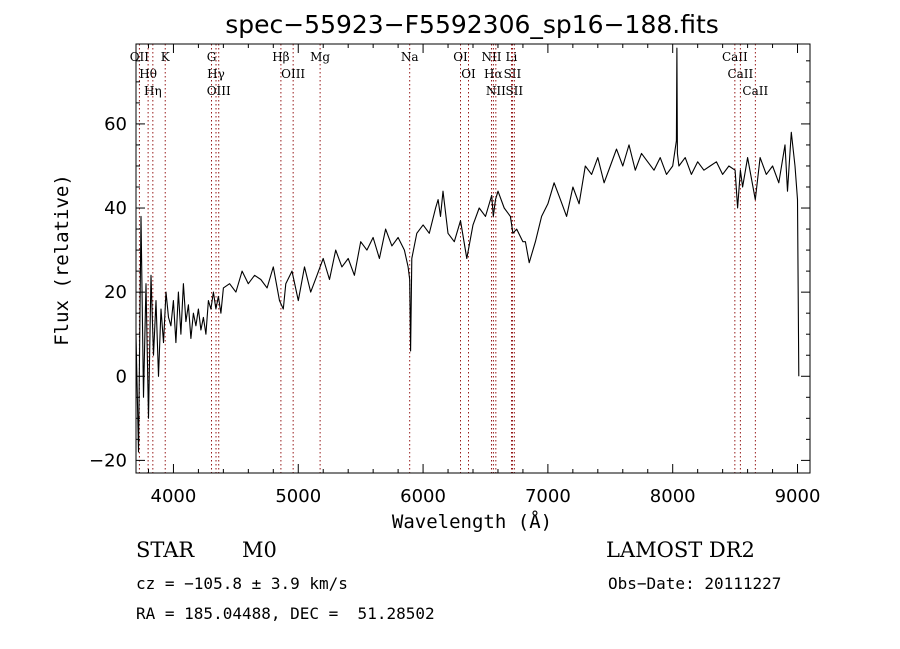  Describe the element at coordinates (680, 550) in the screenshot. I see `survey-name: LAMOST DR2` at that location.